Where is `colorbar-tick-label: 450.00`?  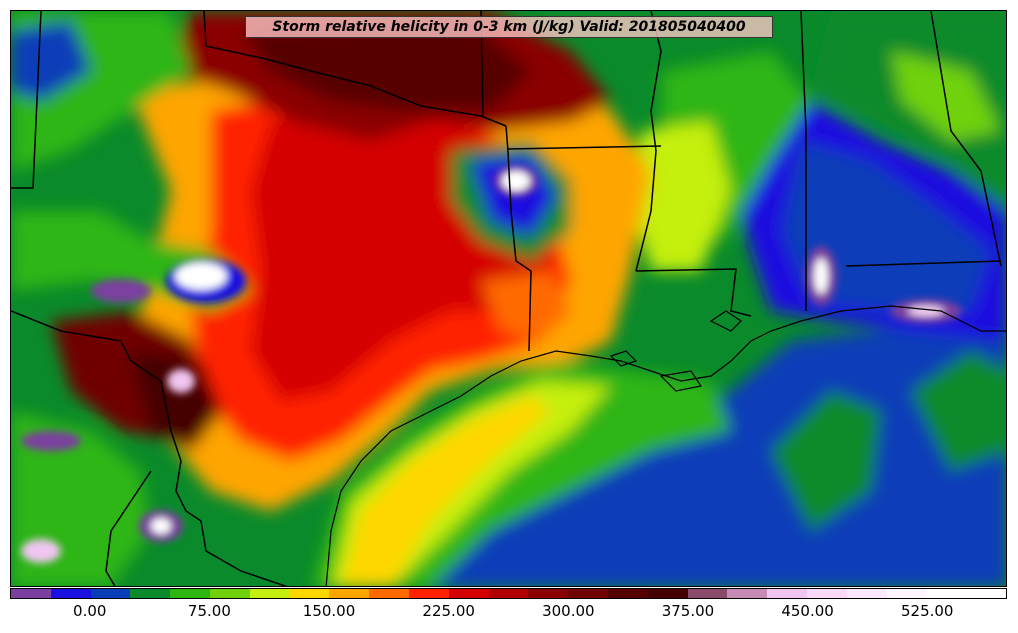
colorbar-tick-label: 450.00 is located at coordinates (807, 611).